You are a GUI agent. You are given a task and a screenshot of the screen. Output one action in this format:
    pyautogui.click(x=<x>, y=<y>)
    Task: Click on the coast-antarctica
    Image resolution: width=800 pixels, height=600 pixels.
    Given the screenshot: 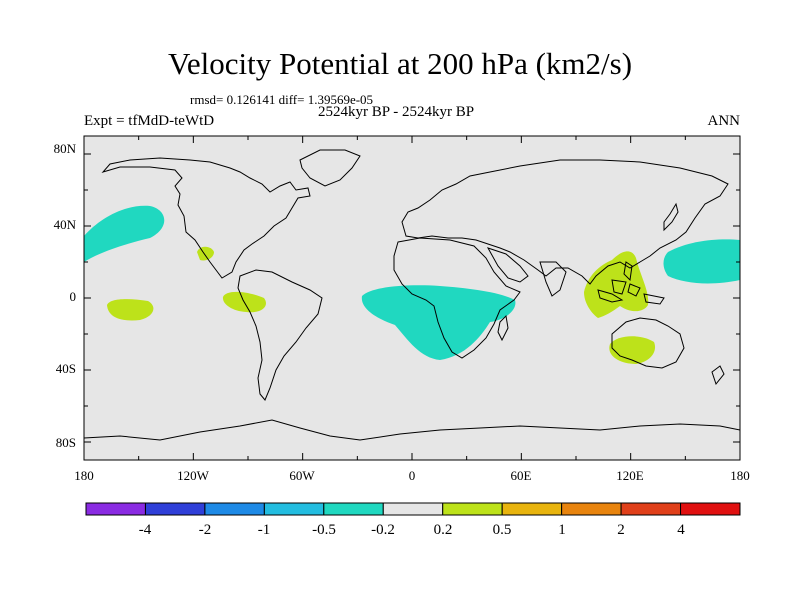 What is the action you would take?
    pyautogui.click(x=412, y=430)
    